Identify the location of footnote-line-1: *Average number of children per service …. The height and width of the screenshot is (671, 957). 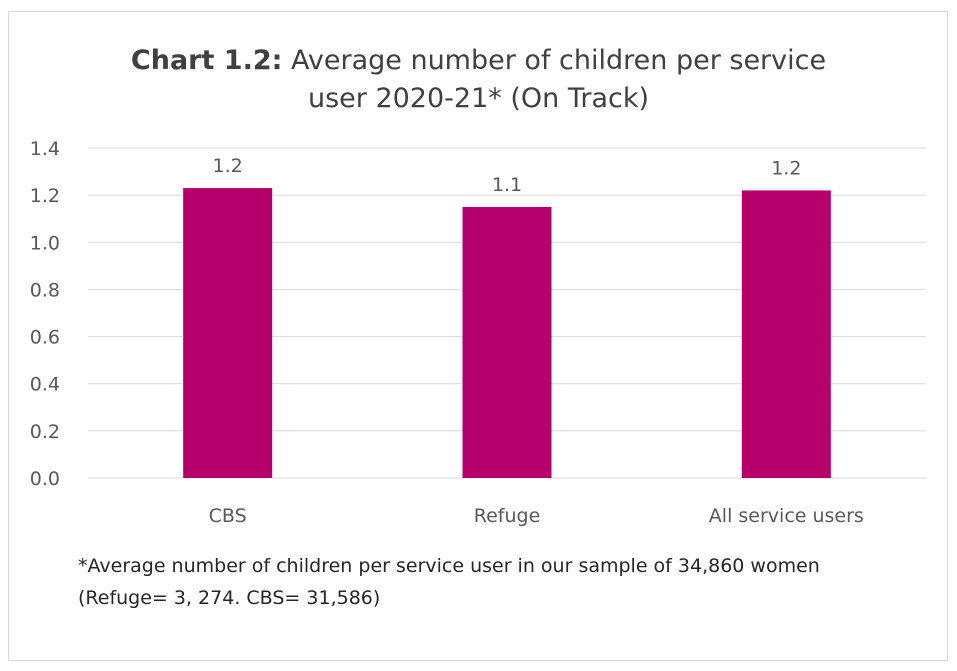
(449, 566).